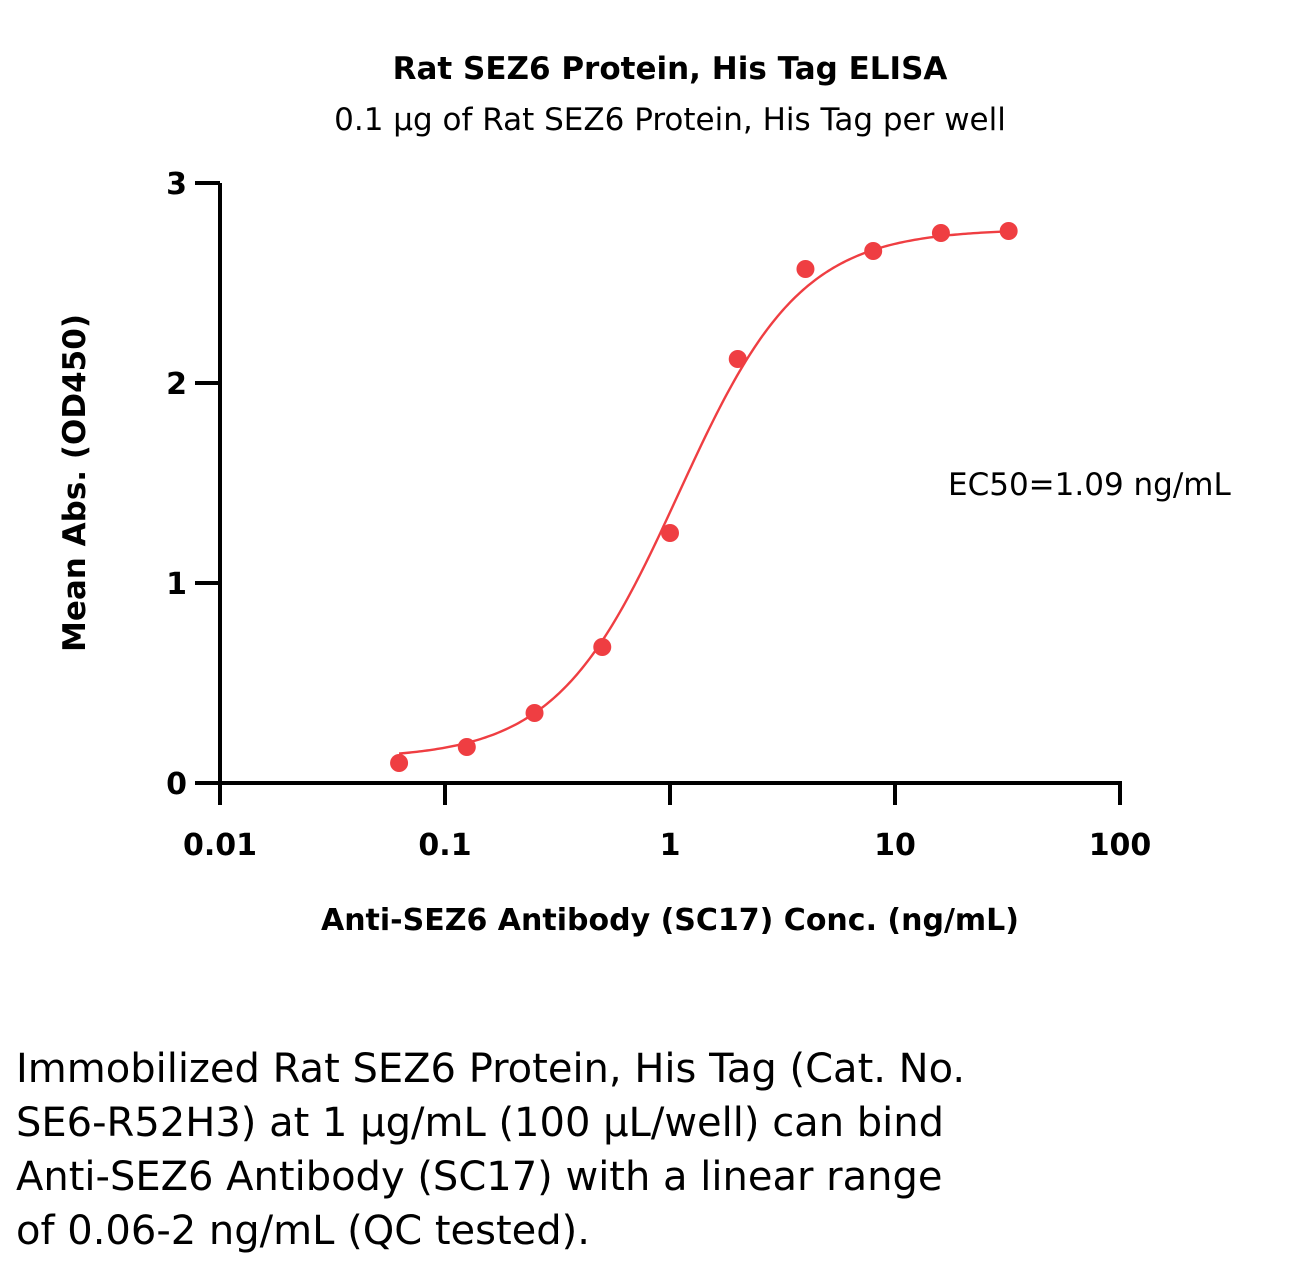 The height and width of the screenshot is (1274, 1289). What do you see at coordinates (193, 484) in the screenshot?
I see `y-axis-ticks: 0 1 2 3` at bounding box center [193, 484].